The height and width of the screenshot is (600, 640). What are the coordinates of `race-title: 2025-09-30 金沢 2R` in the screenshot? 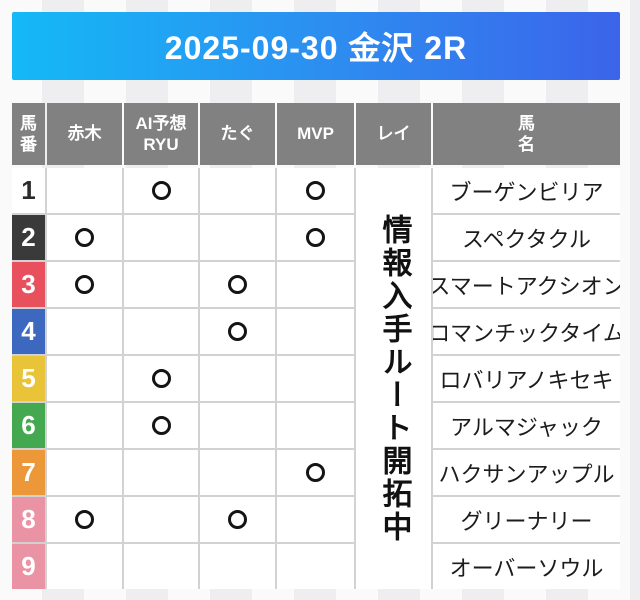 It's located at (316, 48).